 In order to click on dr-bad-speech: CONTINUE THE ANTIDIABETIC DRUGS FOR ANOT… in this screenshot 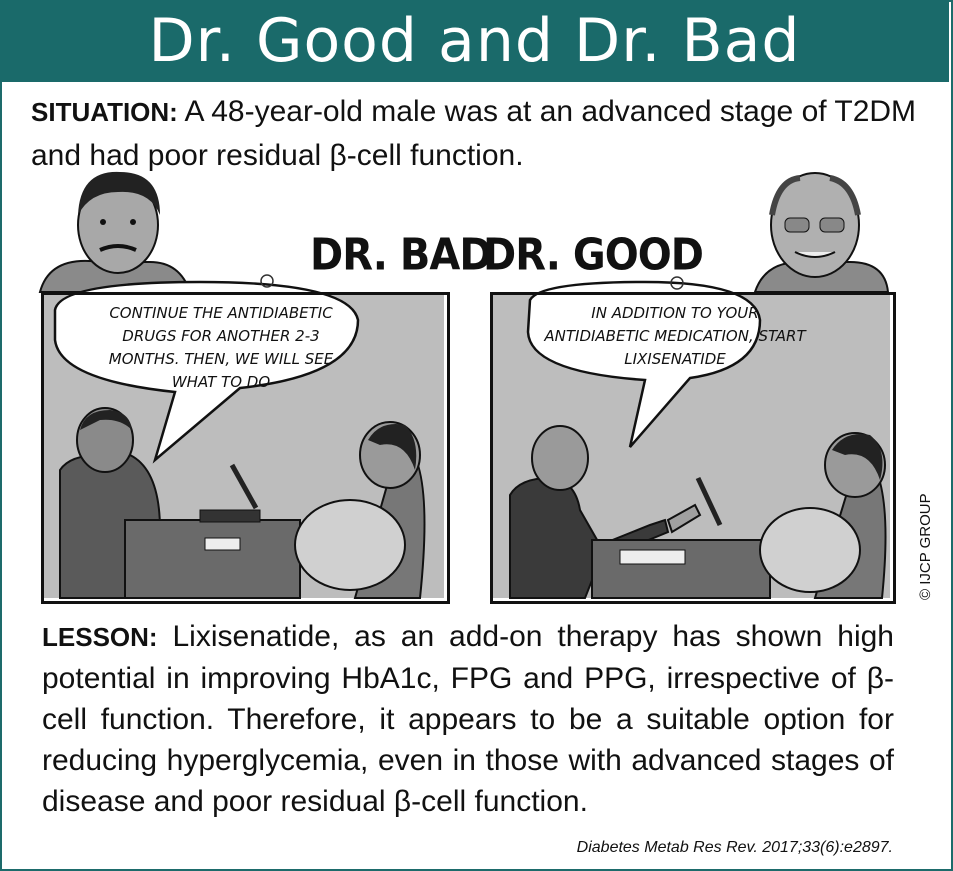, I will do `click(221, 347)`.